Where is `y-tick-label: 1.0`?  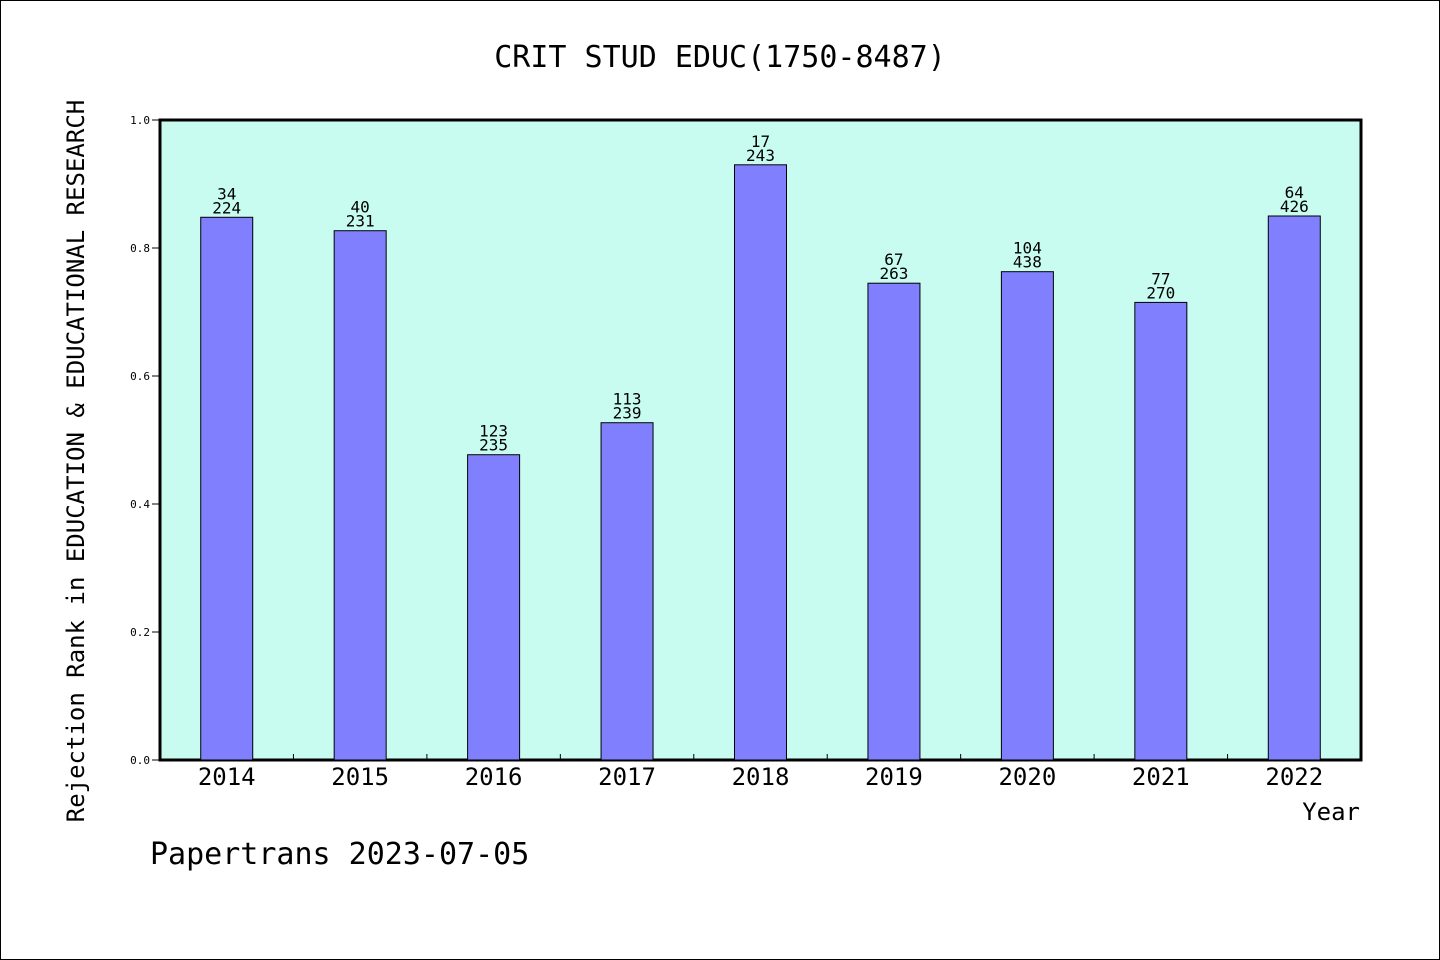 y-tick-label: 1.0 is located at coordinates (140, 120).